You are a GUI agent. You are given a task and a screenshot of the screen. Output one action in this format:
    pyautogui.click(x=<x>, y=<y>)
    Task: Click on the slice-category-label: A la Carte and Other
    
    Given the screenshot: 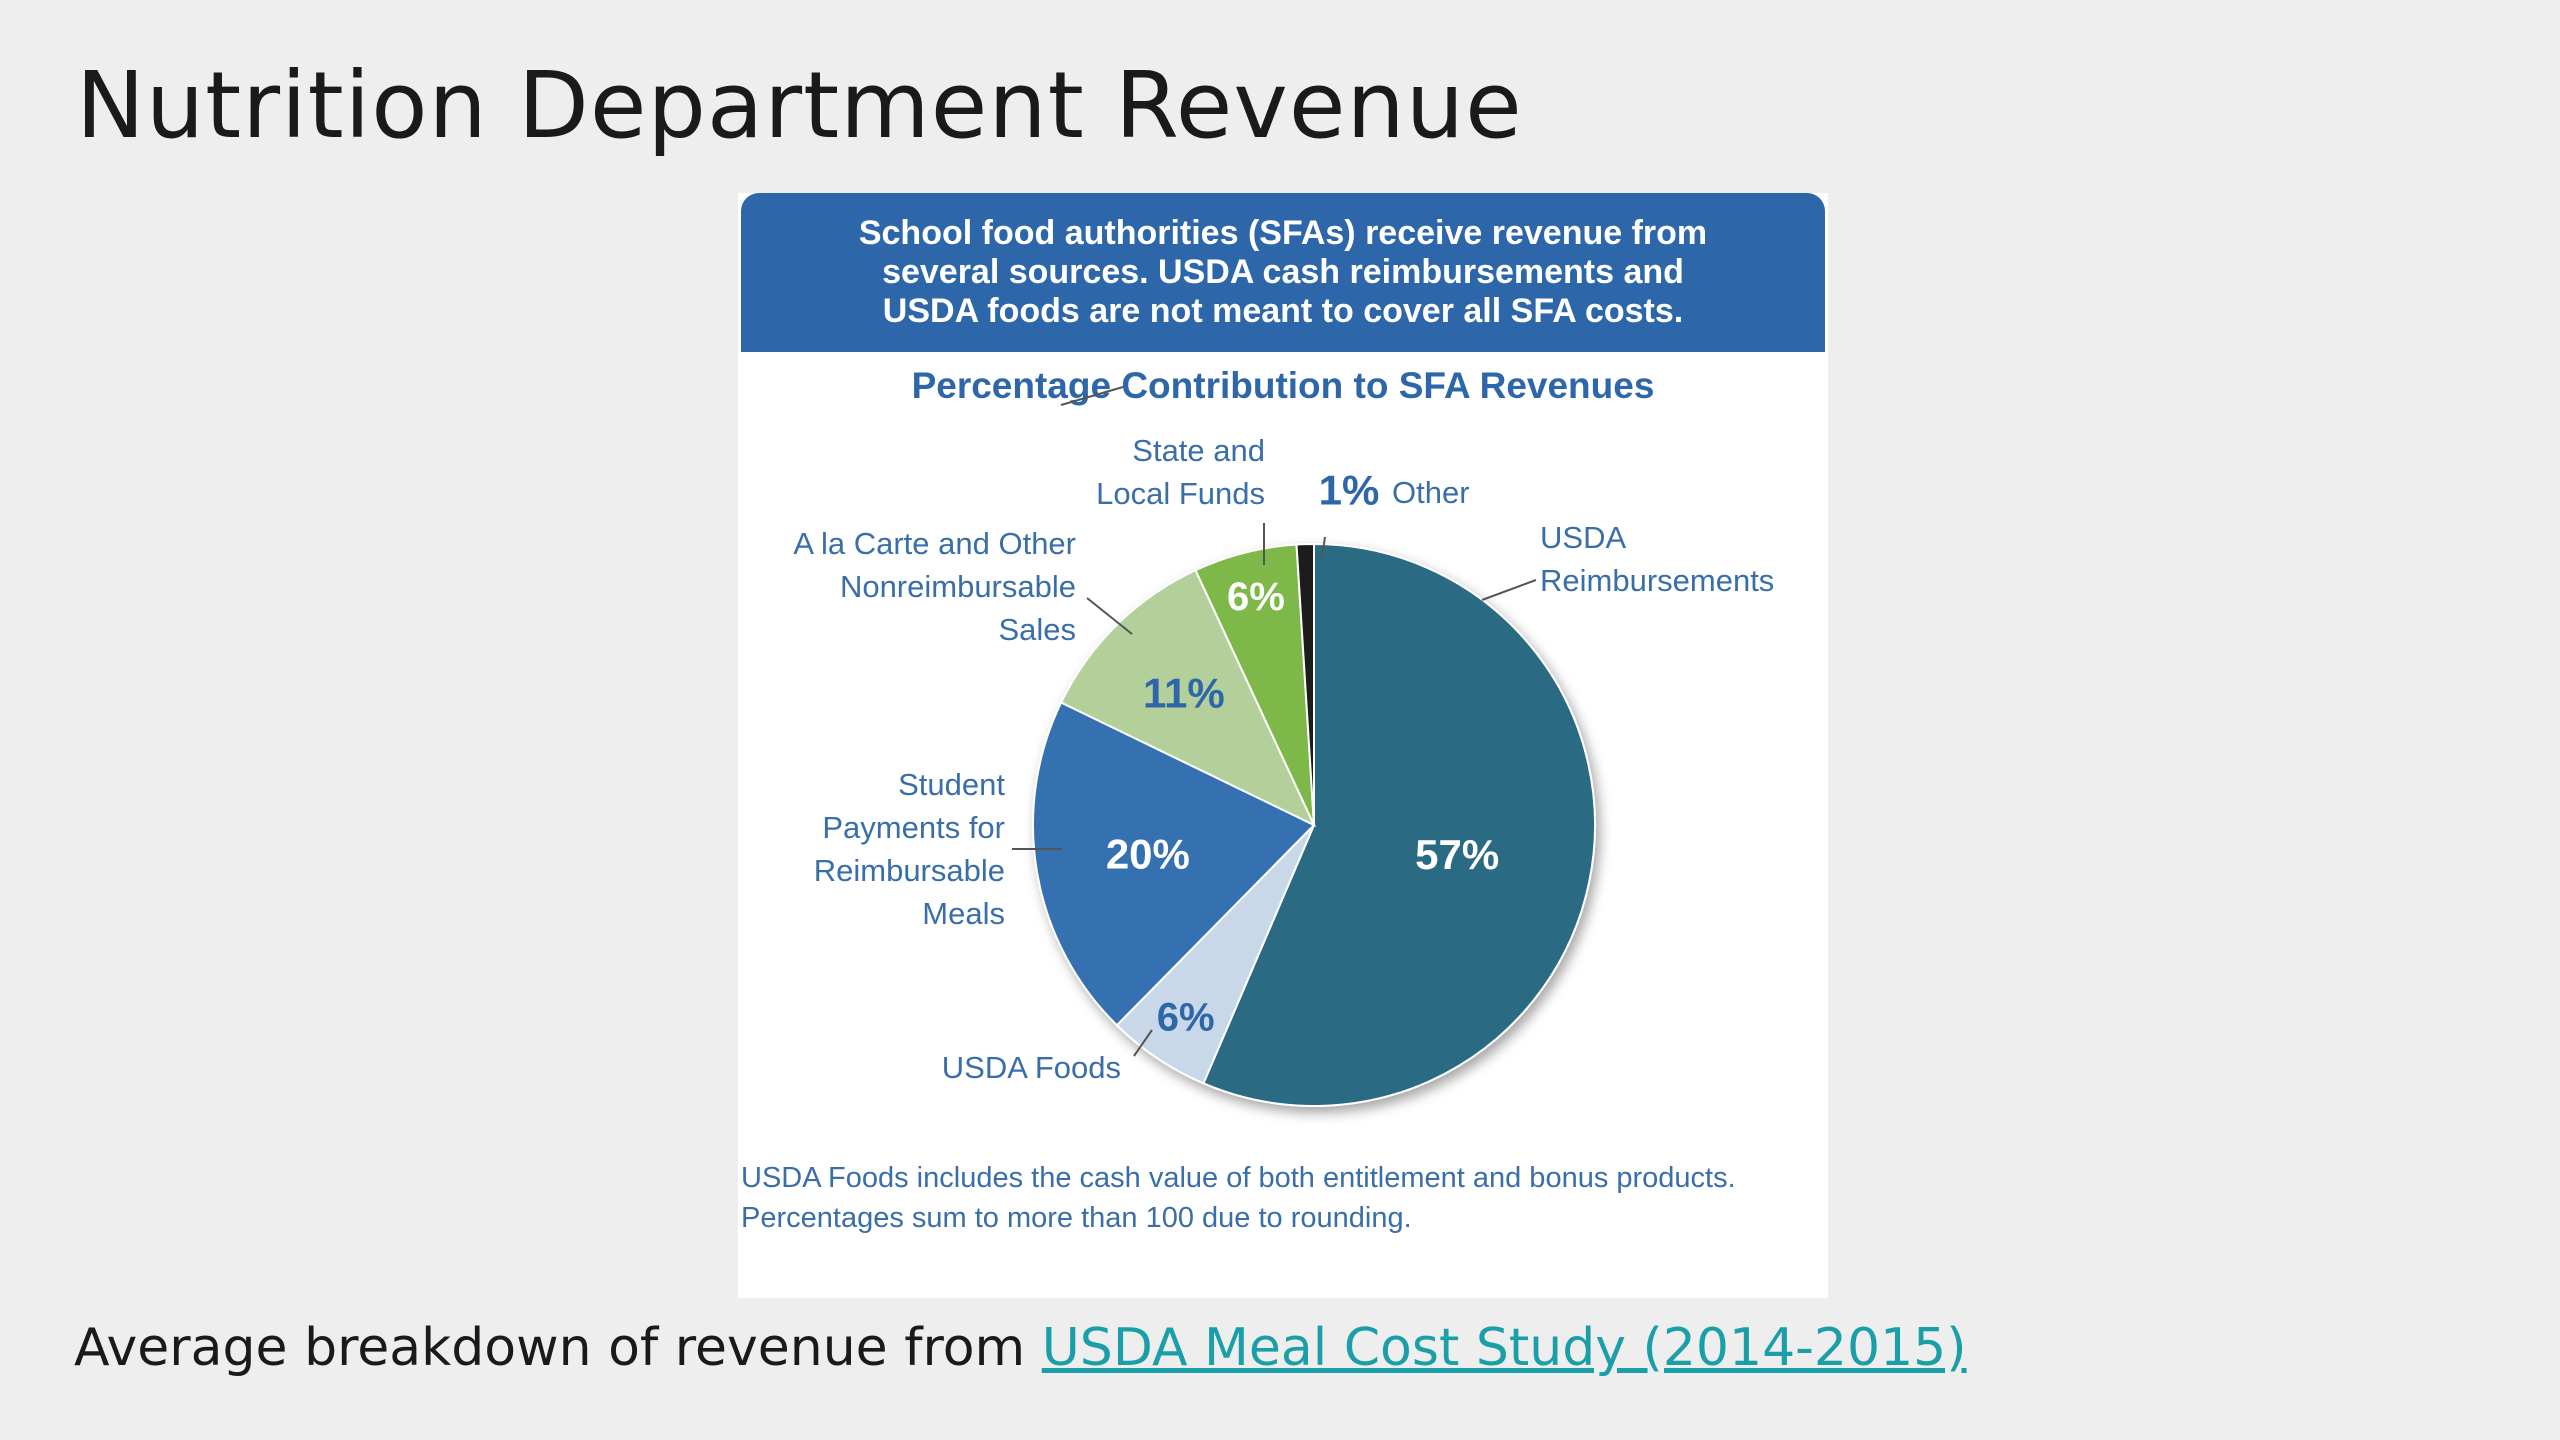 What is the action you would take?
    pyautogui.click(x=934, y=543)
    